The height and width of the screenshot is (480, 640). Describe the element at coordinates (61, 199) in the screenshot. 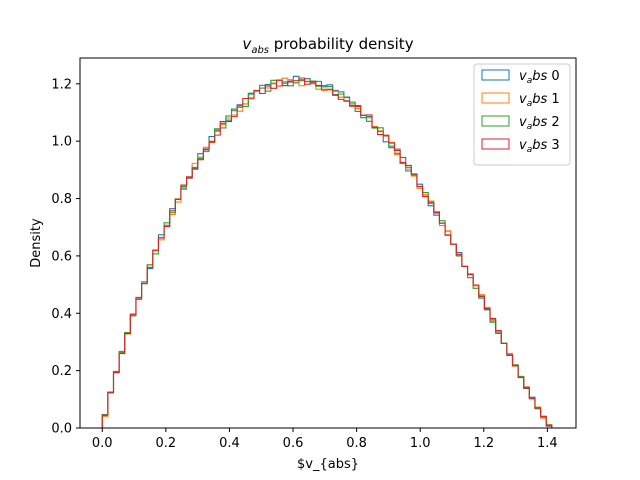

I see `y-tick-label: 0.8` at that location.